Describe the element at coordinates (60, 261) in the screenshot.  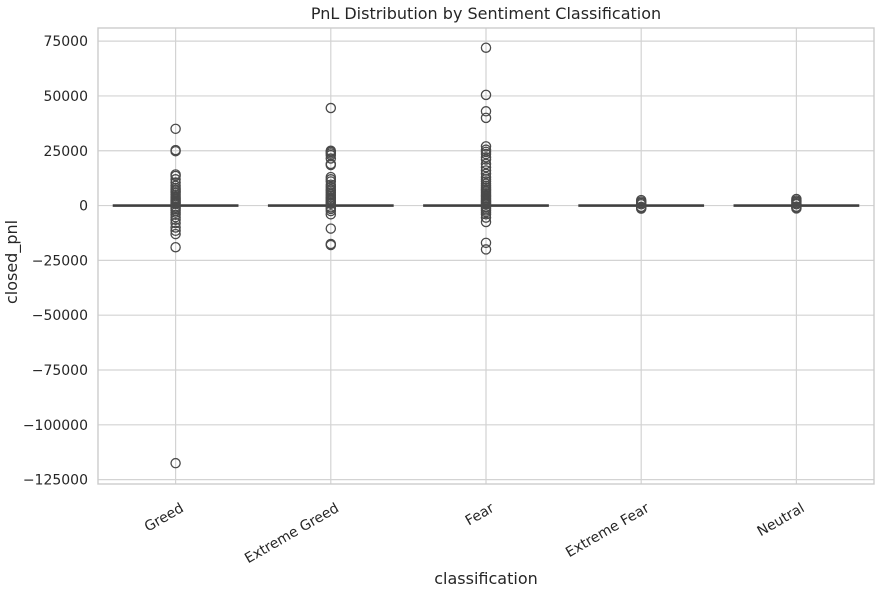
I see `y-tick-label: −25000` at that location.